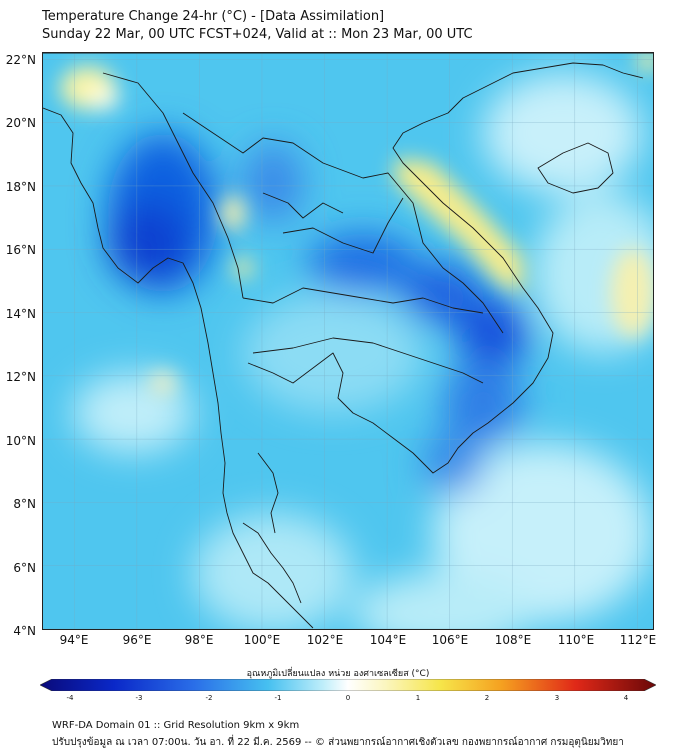  I want to click on colorbar-tick: 3, so click(557, 698).